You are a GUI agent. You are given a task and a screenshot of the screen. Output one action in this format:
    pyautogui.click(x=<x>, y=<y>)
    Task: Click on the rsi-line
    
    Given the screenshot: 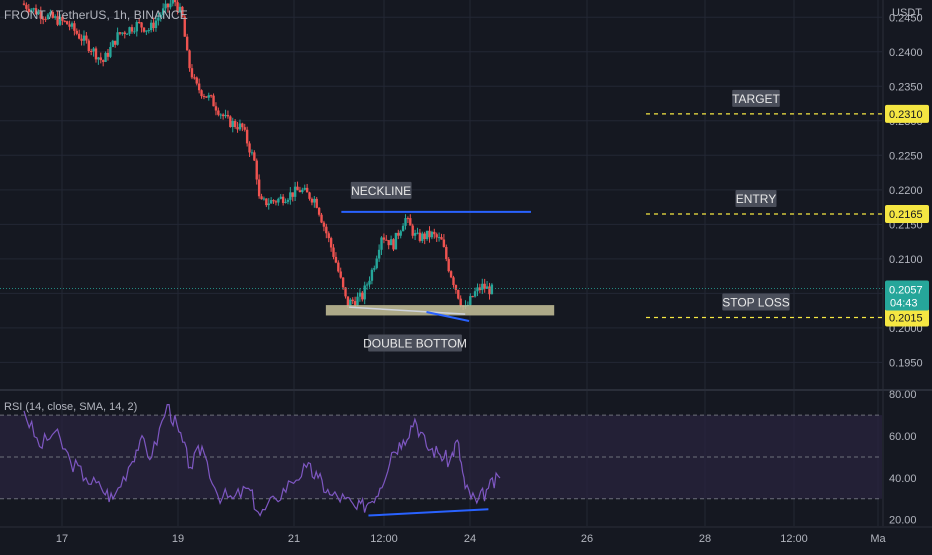 What is the action you would take?
    pyautogui.click(x=262, y=460)
    